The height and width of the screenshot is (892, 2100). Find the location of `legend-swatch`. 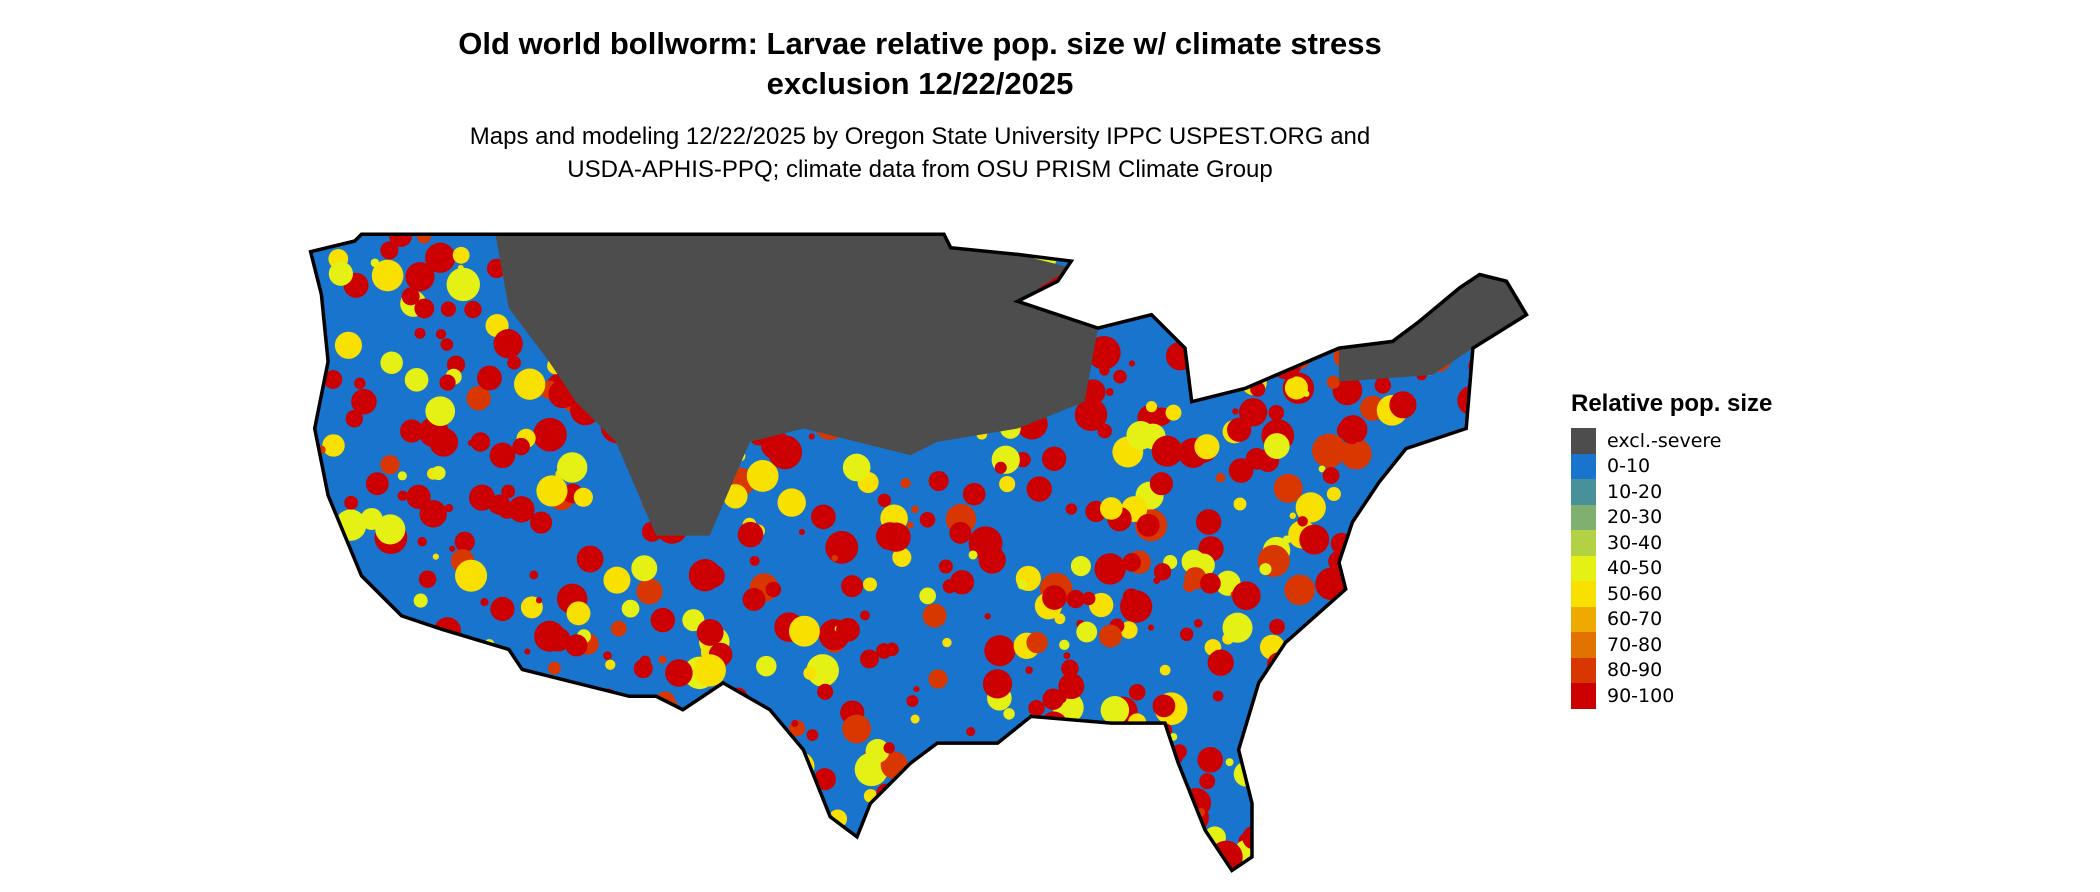

legend-swatch is located at coordinates (1583, 543).